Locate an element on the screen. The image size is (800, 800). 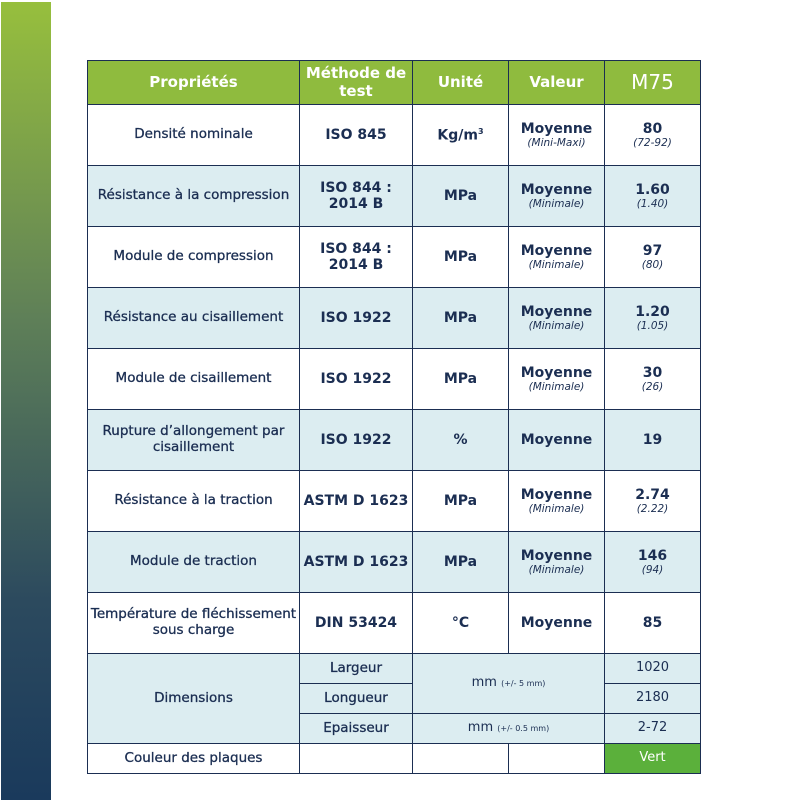
dimensions-row: Longueur 2180 is located at coordinates (394, 698).